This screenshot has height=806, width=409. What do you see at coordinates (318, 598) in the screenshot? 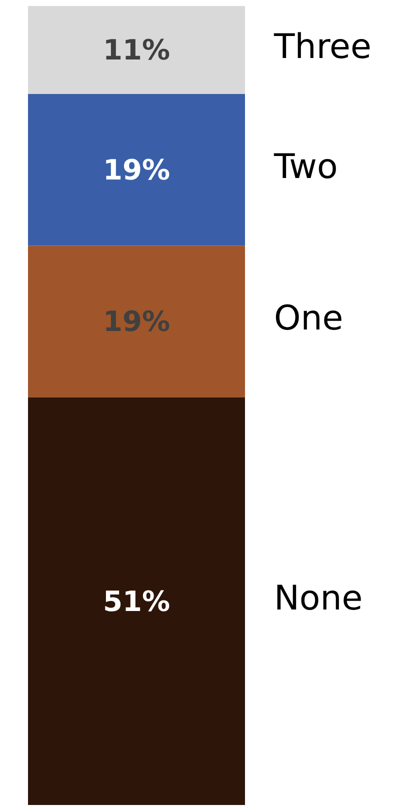
I see `series-label: None` at bounding box center [318, 598].